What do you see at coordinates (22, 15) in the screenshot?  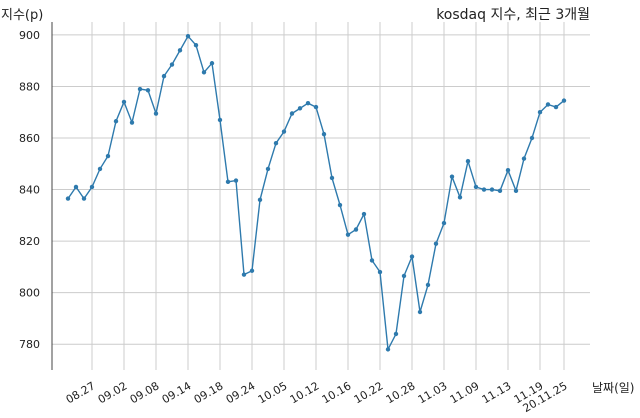 I see `y-axis-label: 지수(p)` at bounding box center [22, 15].